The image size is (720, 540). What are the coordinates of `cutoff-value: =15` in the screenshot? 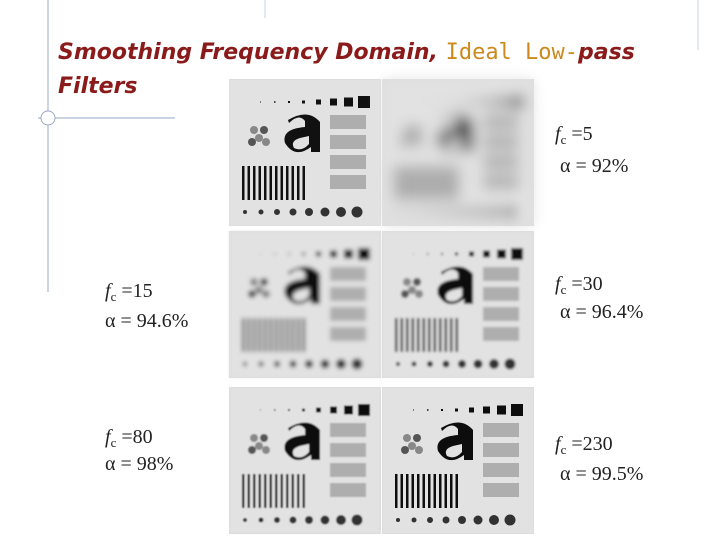 It's located at (134, 291).